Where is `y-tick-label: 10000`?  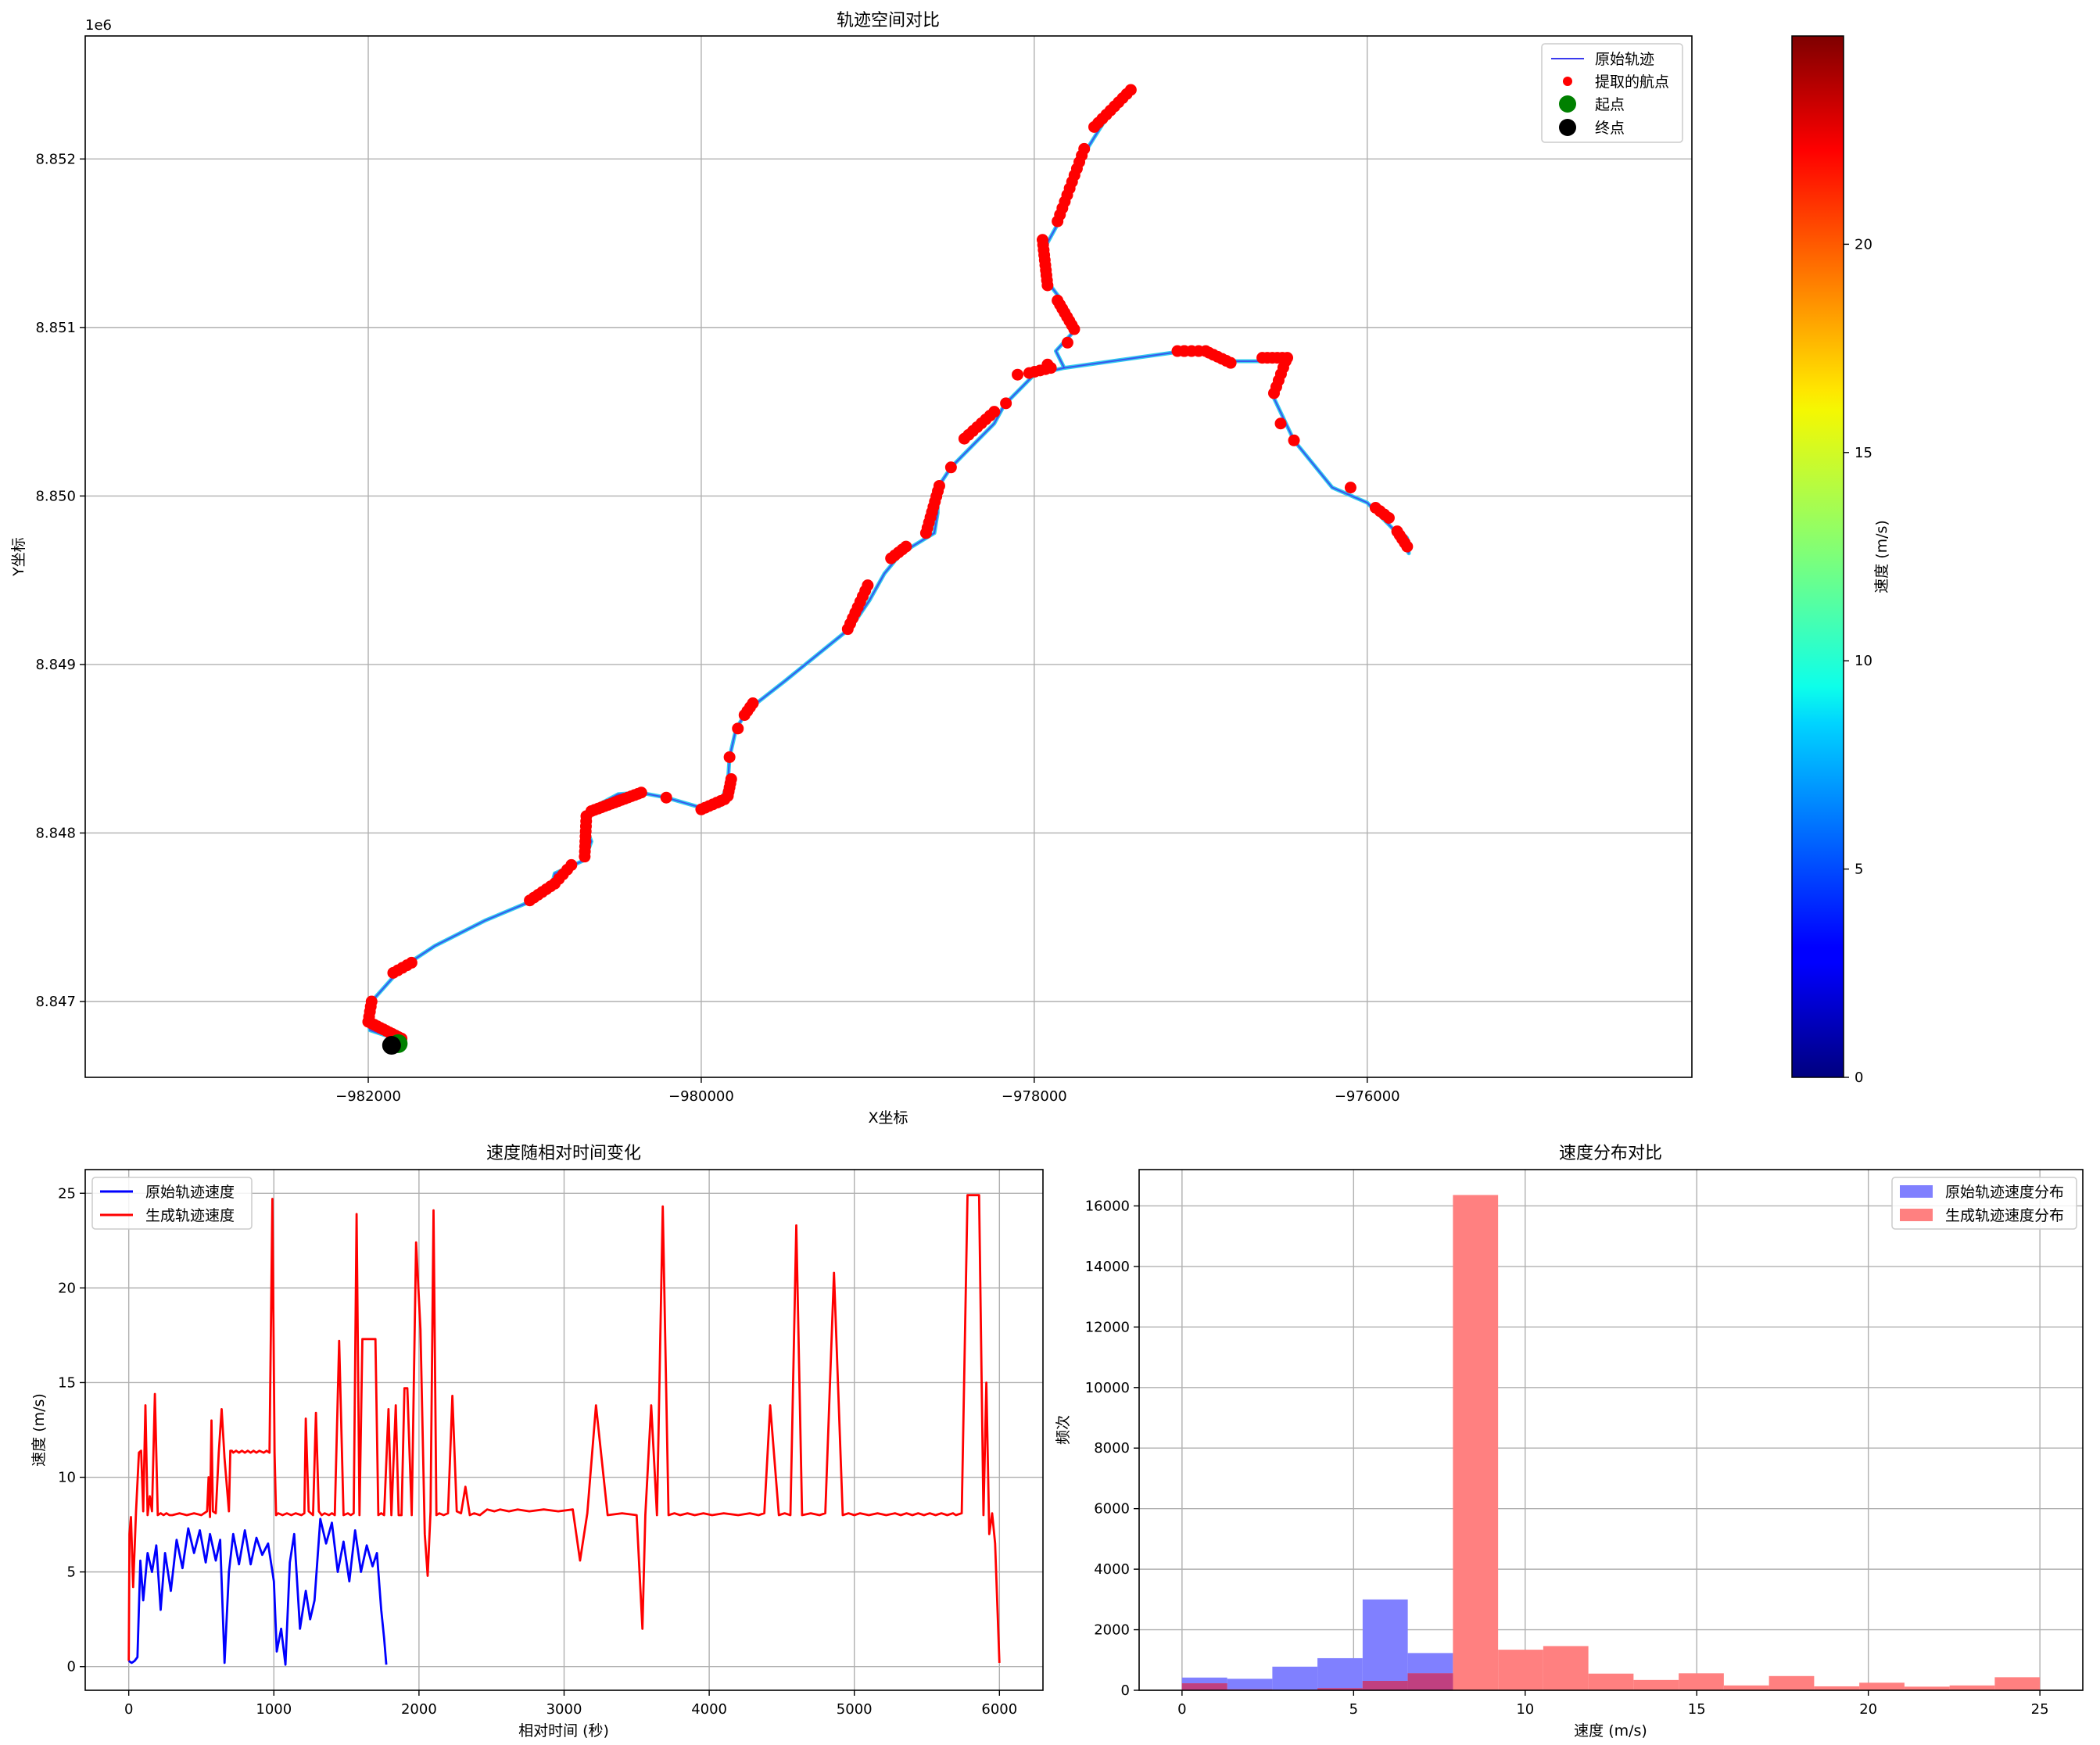
y-tick-label: 10000 is located at coordinates (1107, 1388).